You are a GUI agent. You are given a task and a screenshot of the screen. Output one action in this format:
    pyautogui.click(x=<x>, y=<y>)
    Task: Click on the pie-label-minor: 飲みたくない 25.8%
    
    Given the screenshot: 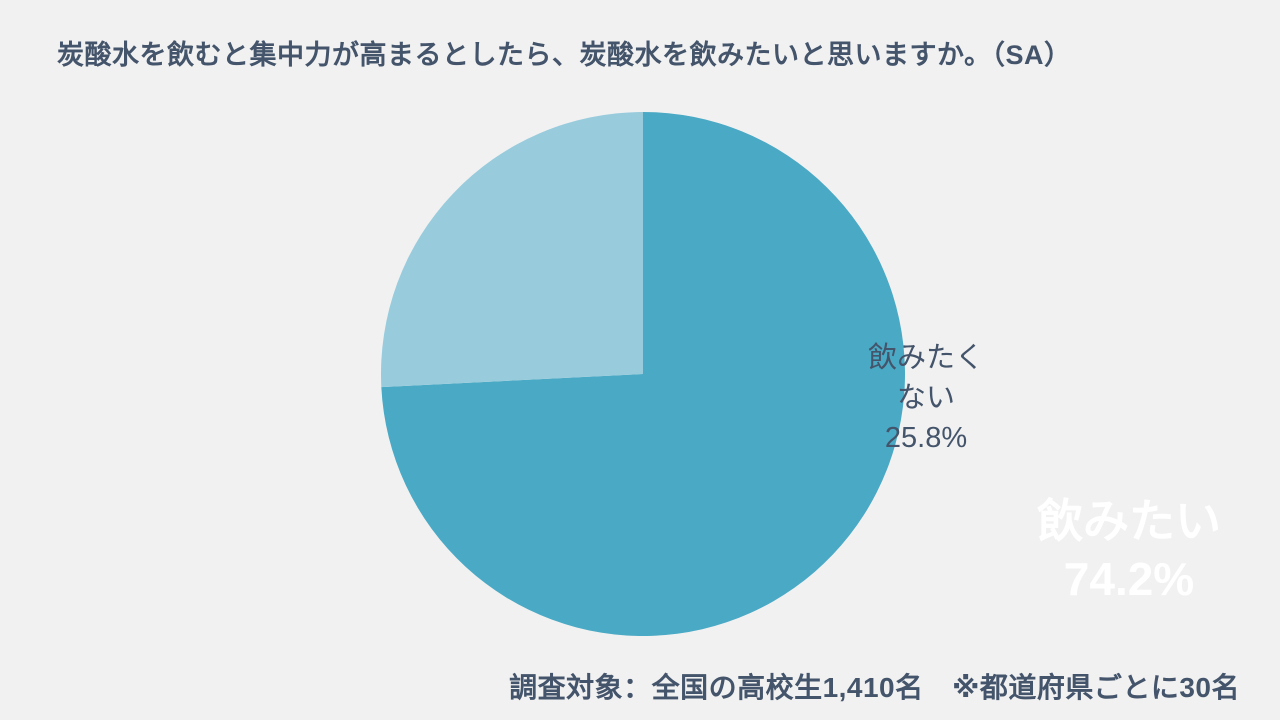 What is the action you would take?
    pyautogui.click(x=926, y=398)
    